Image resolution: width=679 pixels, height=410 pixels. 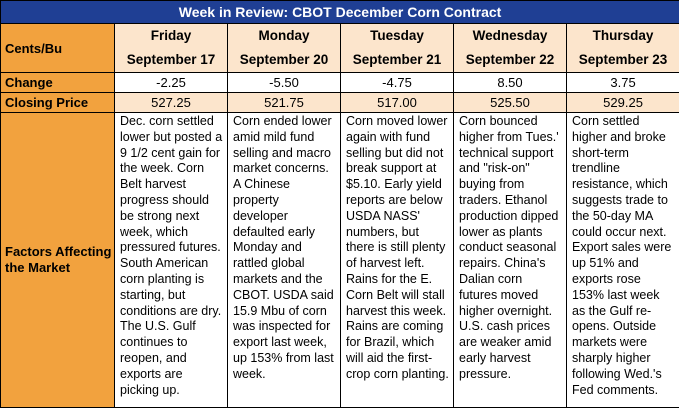 What do you see at coordinates (57, 102) in the screenshot?
I see `closing-price-label: Closing Price` at bounding box center [57, 102].